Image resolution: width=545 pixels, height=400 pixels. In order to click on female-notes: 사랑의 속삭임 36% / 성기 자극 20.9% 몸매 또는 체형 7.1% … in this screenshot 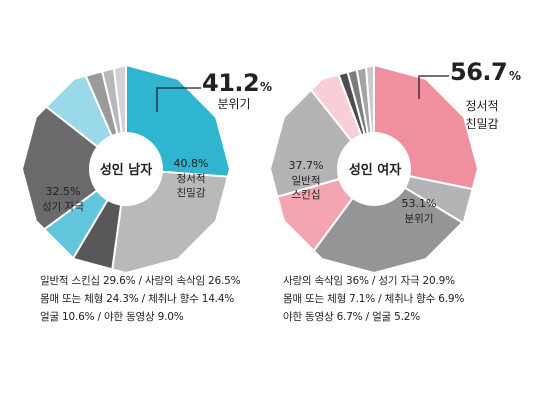, I will do `click(373, 299)`.